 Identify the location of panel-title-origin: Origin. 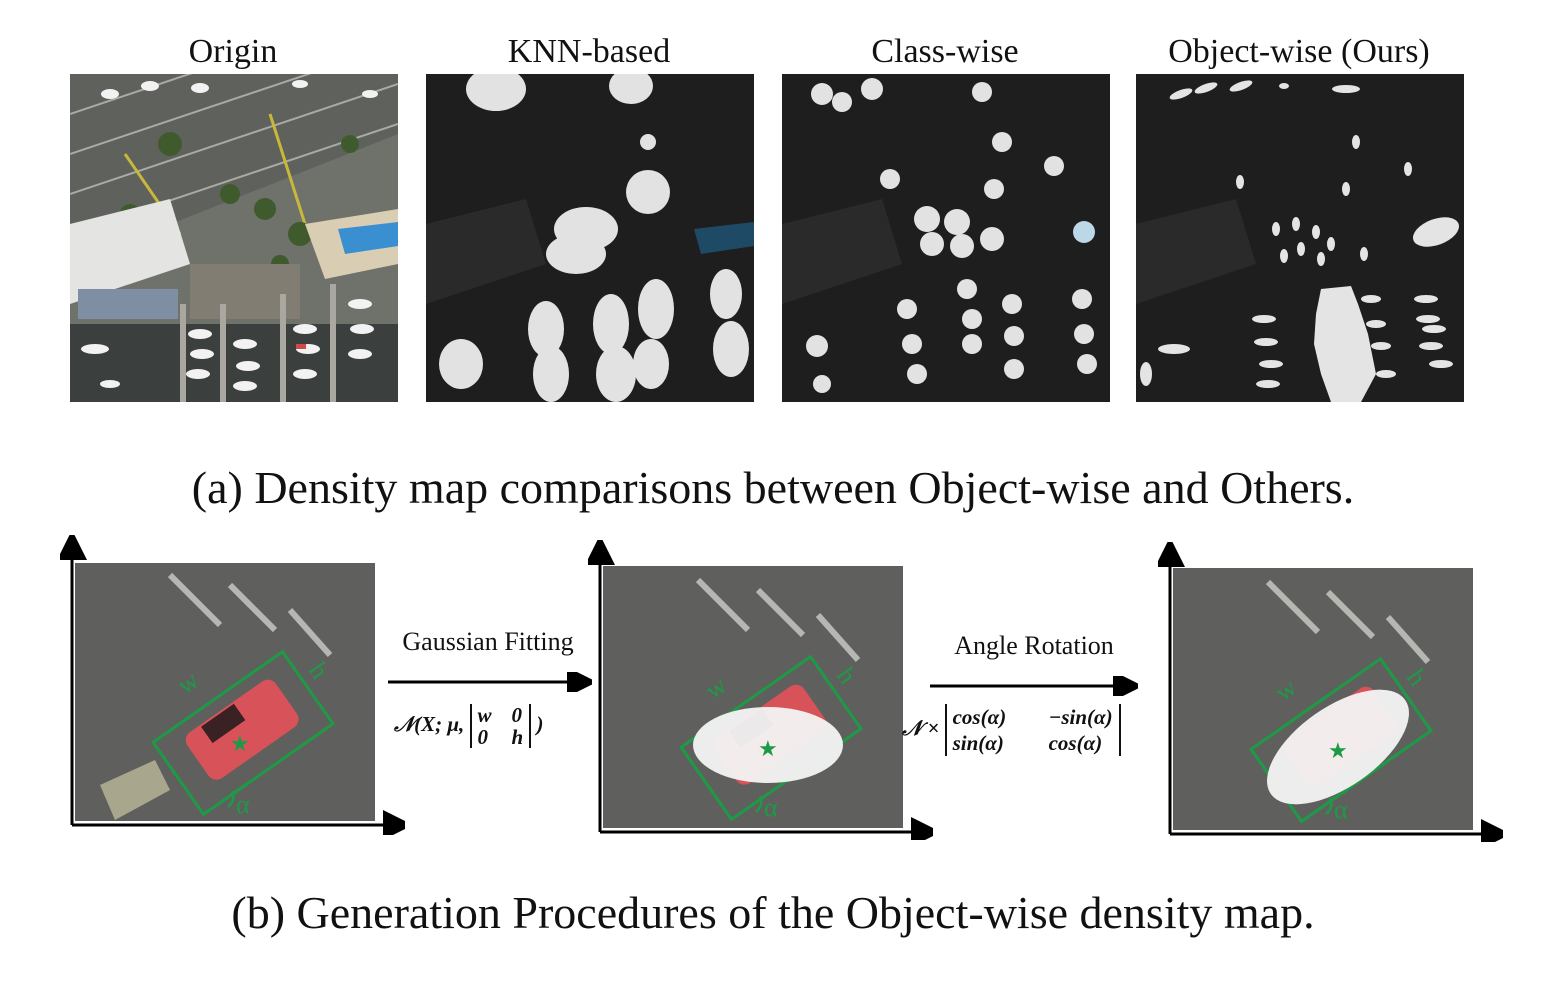
(233, 51).